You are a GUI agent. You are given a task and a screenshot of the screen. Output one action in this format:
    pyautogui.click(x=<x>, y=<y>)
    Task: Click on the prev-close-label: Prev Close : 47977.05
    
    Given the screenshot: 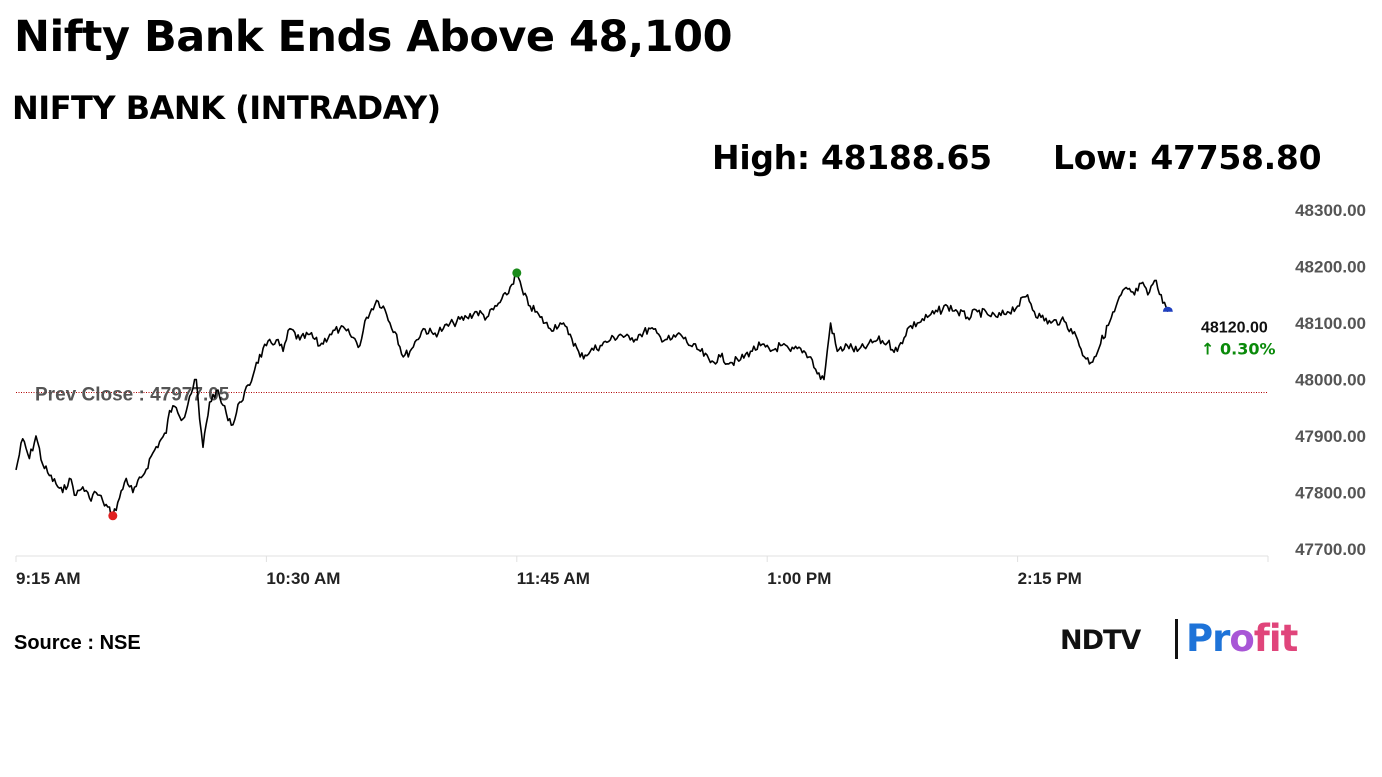 What is the action you would take?
    pyautogui.click(x=132, y=394)
    